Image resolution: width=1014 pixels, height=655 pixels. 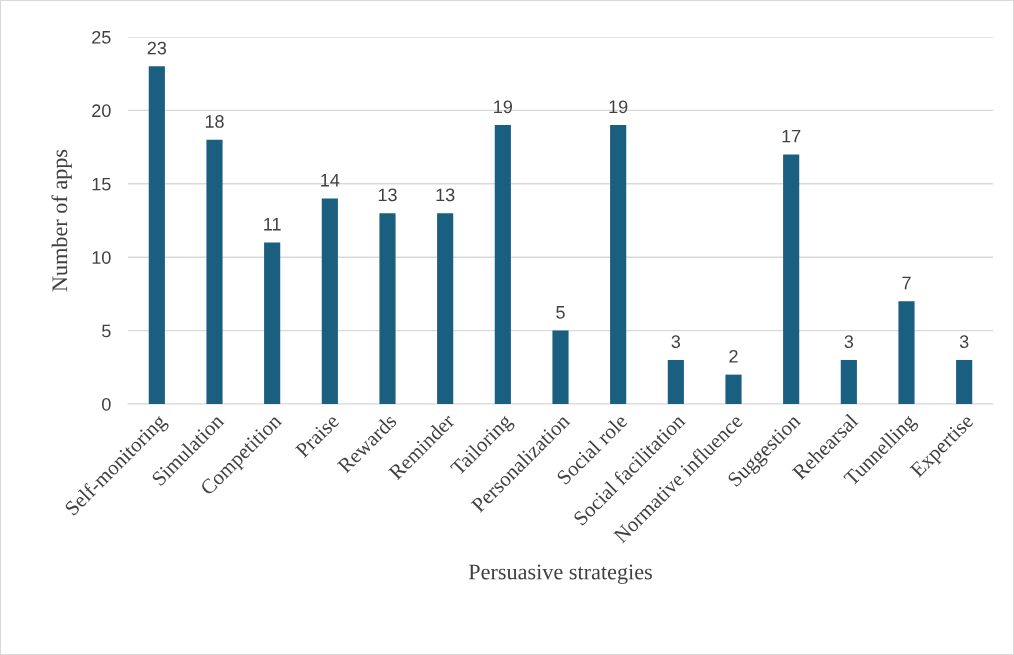 I want to click on data-label: 7, so click(x=906, y=283).